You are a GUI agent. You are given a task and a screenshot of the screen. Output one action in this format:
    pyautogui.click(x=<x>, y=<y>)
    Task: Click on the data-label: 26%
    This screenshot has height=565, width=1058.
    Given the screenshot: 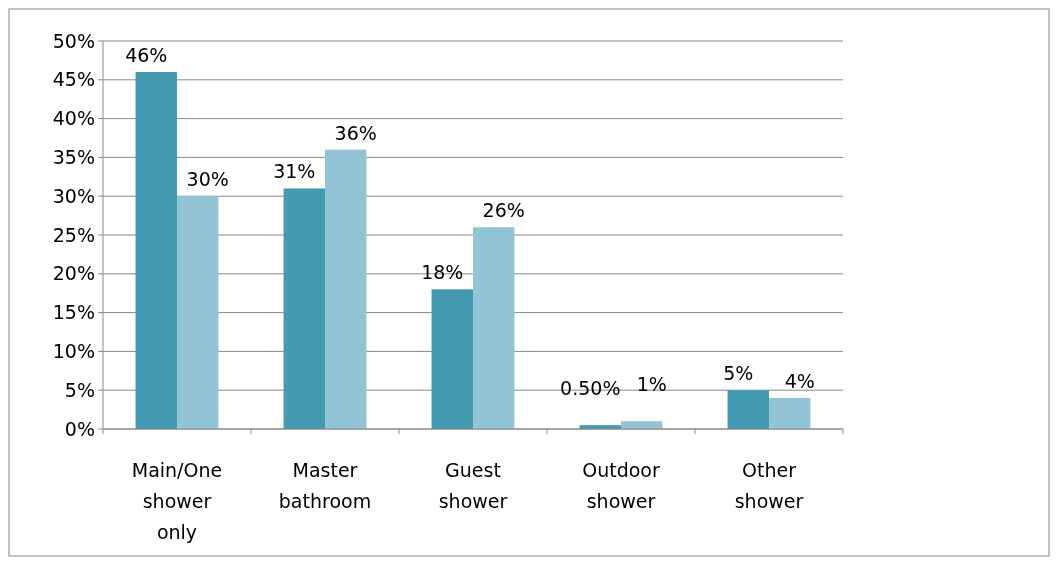 What is the action you would take?
    pyautogui.click(x=503, y=210)
    